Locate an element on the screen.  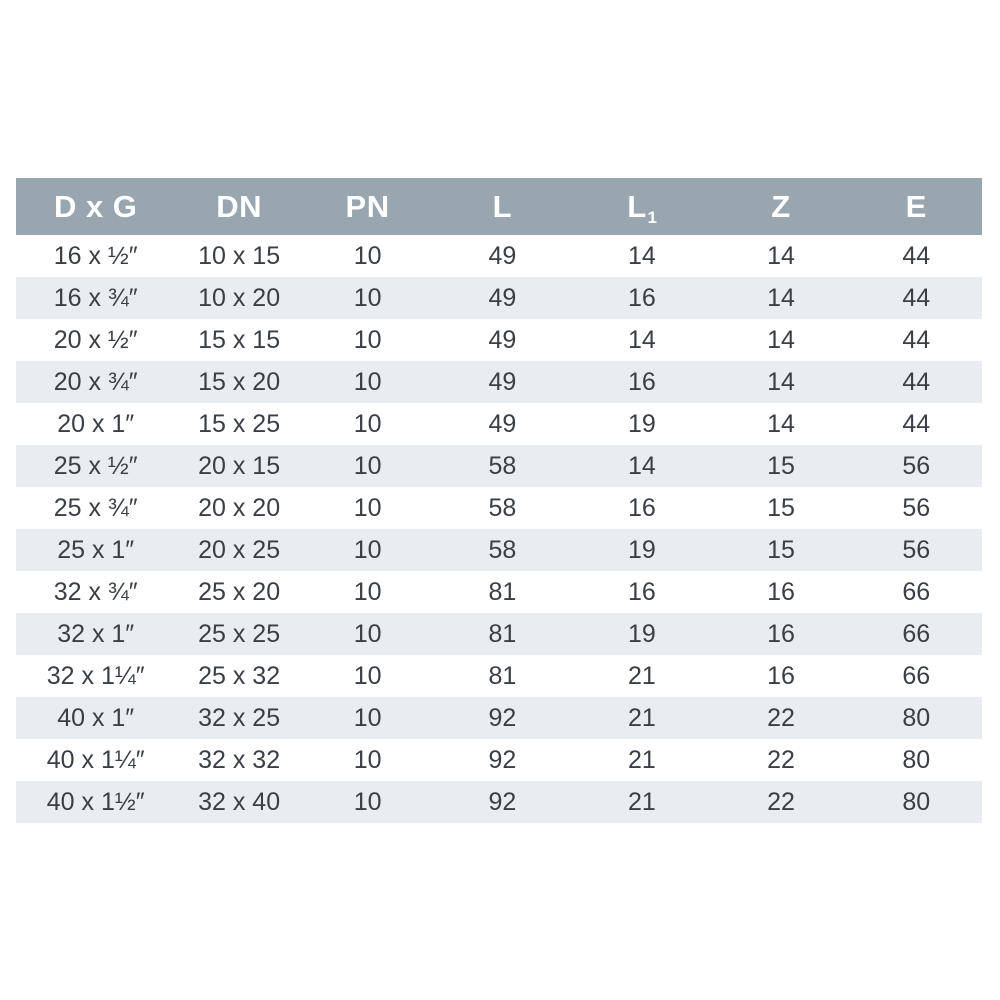
table-cell-dn: 25 x 32 is located at coordinates (239, 675).